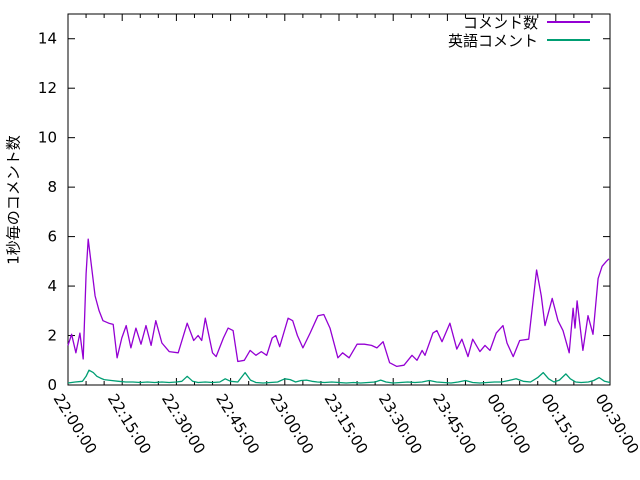 This screenshot has width=640, height=480. What do you see at coordinates (346, 424) in the screenshot?
I see `x-tick-label: 23:15:00` at bounding box center [346, 424].